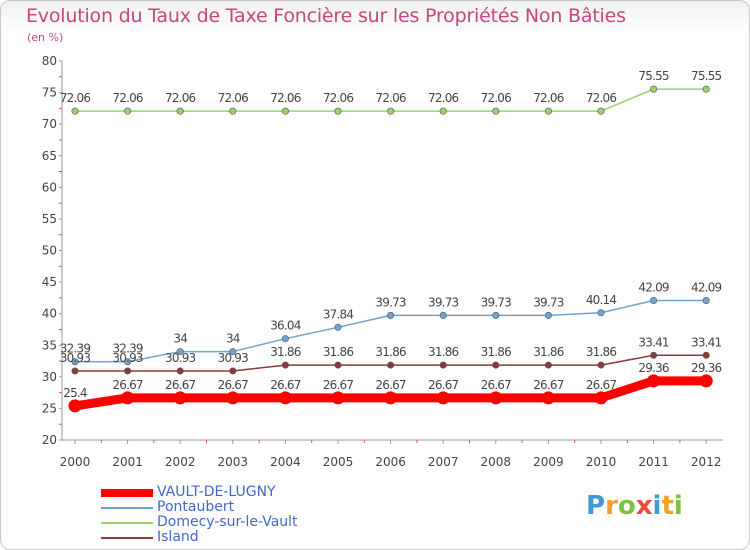 This screenshot has height=550, width=750. Describe the element at coordinates (548, 462) in the screenshot. I see `x-tick-label: 2009` at that location.